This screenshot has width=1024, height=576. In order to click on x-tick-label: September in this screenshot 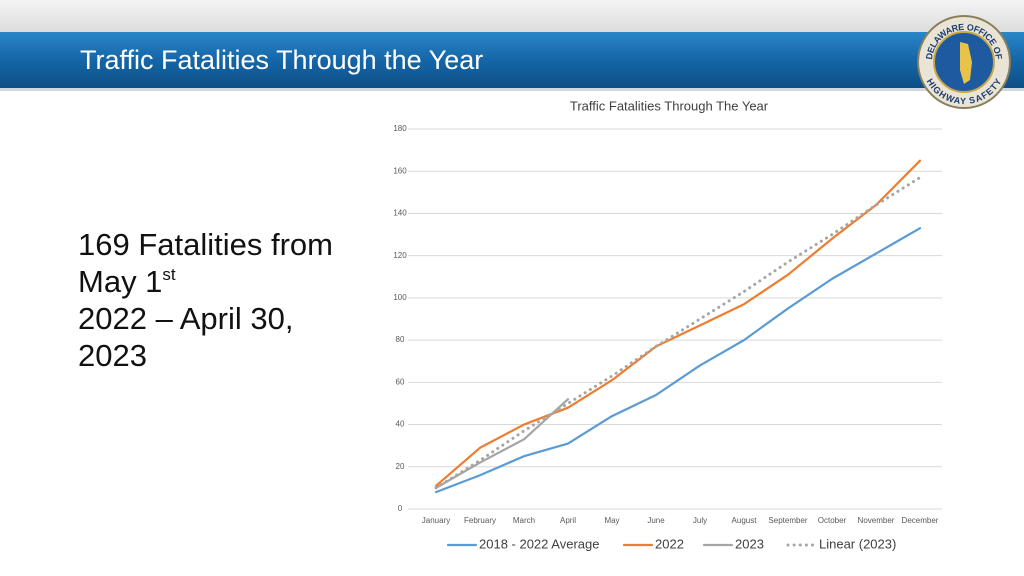, I will do `click(787, 520)`.